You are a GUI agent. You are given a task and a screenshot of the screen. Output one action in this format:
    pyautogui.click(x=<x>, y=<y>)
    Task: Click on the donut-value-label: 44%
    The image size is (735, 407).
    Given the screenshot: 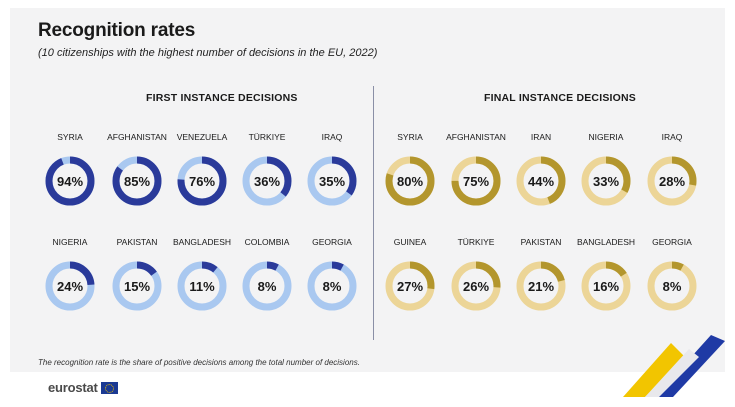 What is the action you would take?
    pyautogui.click(x=541, y=181)
    